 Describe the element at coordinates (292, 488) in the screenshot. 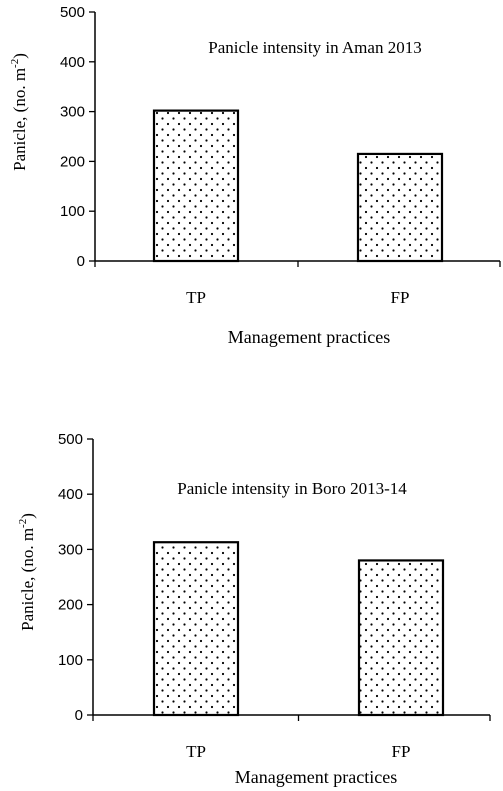

I see `chart-title: Panicle intensity in Boro 2013-14` at that location.